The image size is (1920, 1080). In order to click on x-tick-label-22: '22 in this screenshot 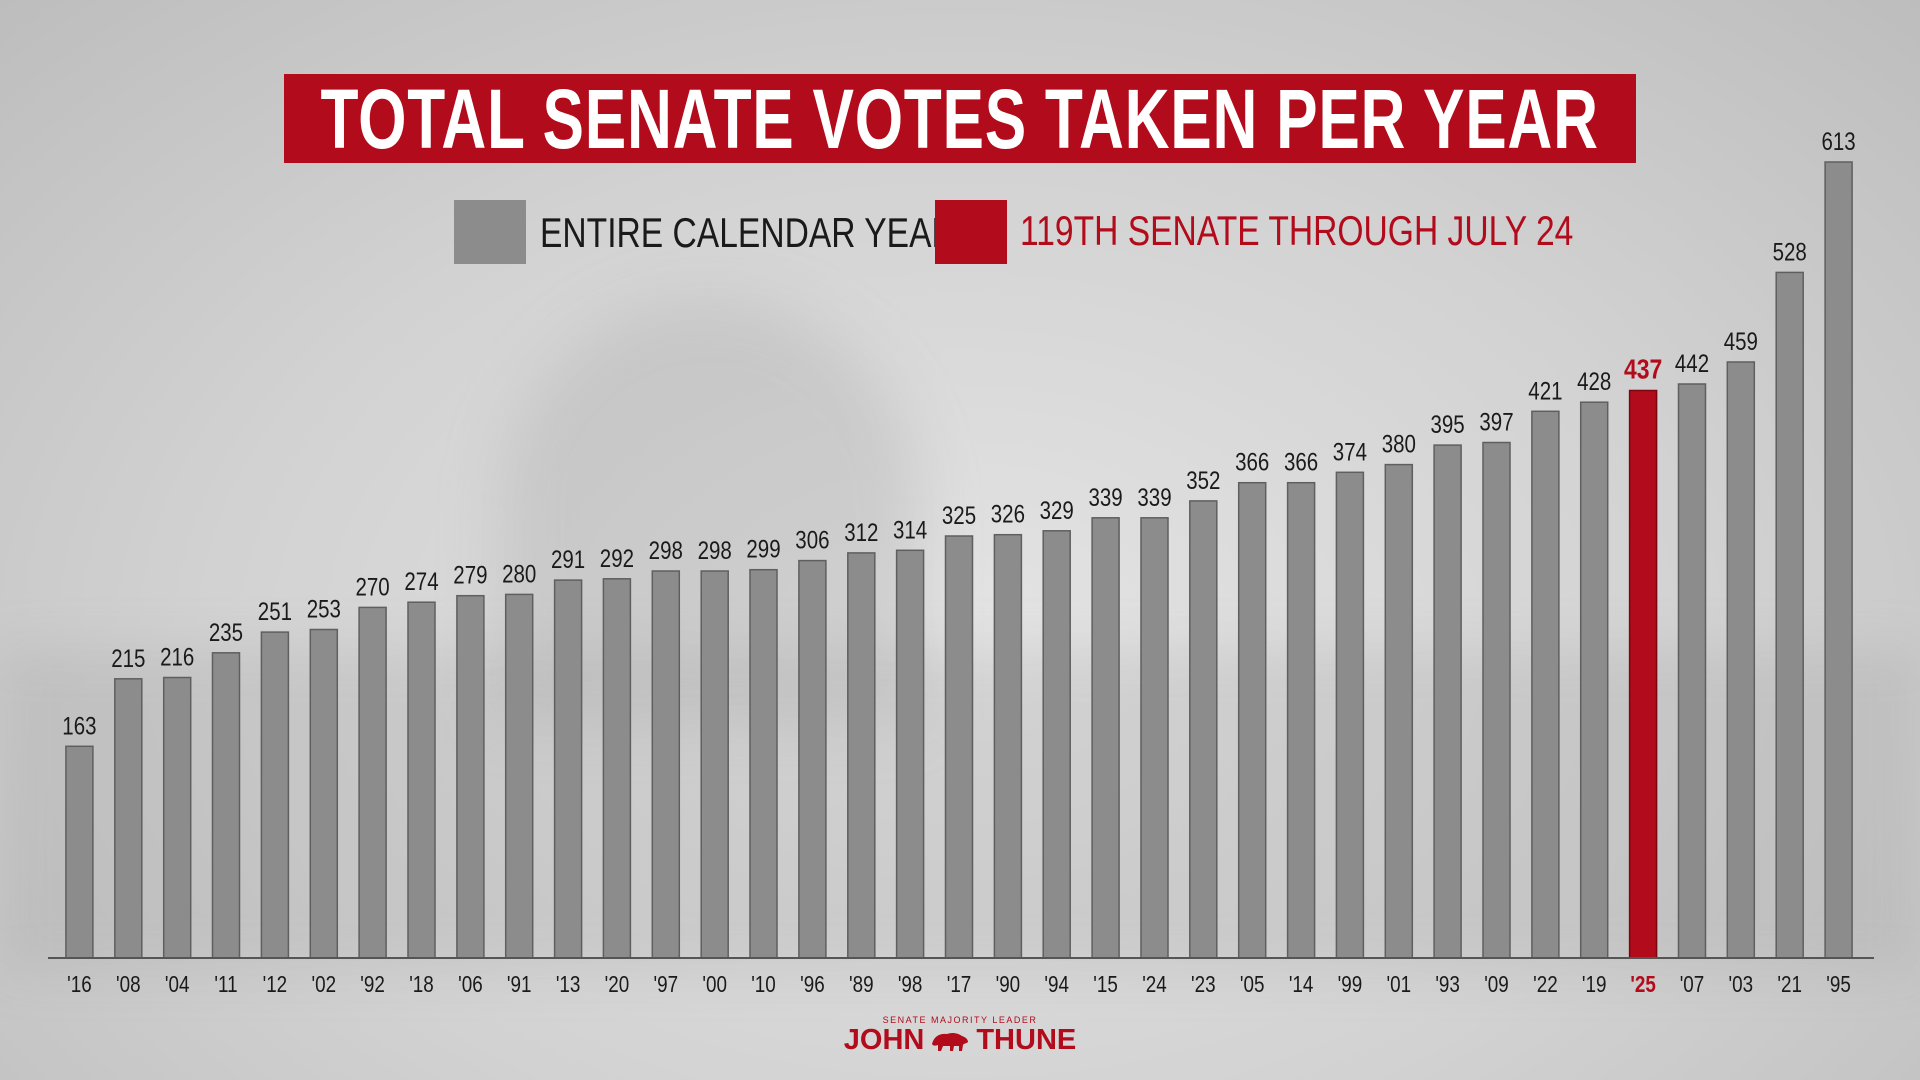, I will do `click(1545, 984)`.